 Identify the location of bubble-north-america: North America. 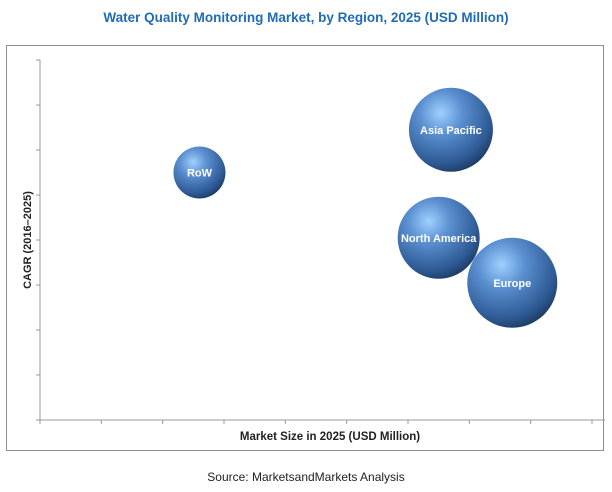
(438, 237).